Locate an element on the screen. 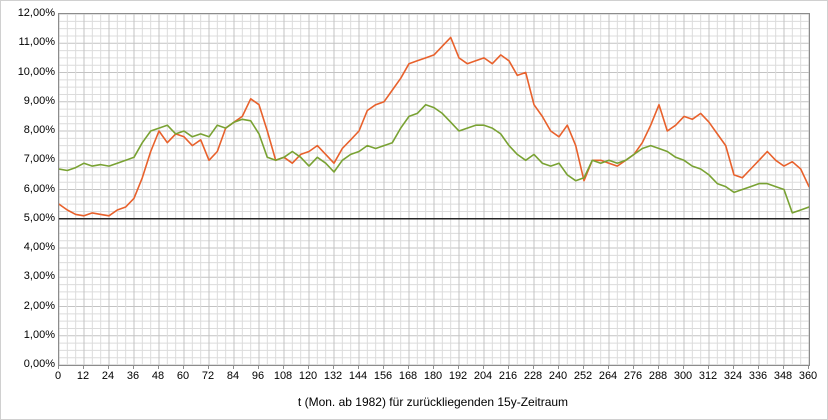 This screenshot has width=828, height=420. x-tick-label: 252 is located at coordinates (583, 376).